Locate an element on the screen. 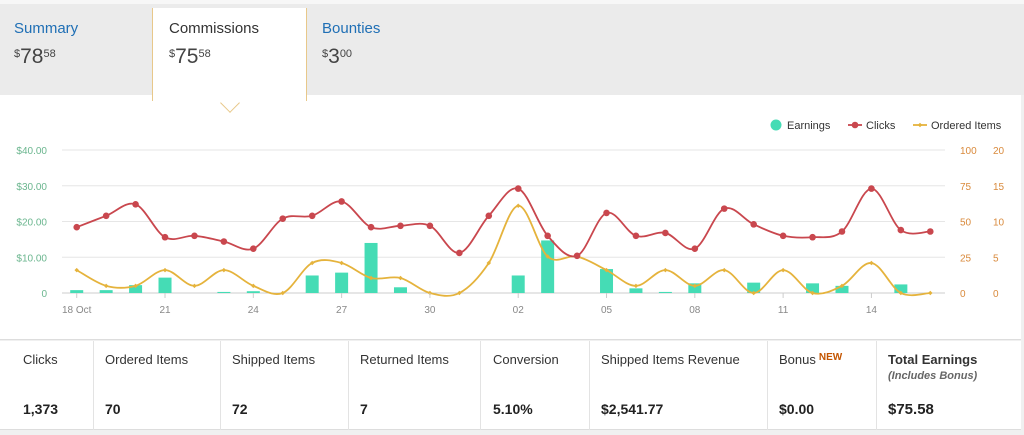  stat-label: Returned Items is located at coordinates (404, 359).